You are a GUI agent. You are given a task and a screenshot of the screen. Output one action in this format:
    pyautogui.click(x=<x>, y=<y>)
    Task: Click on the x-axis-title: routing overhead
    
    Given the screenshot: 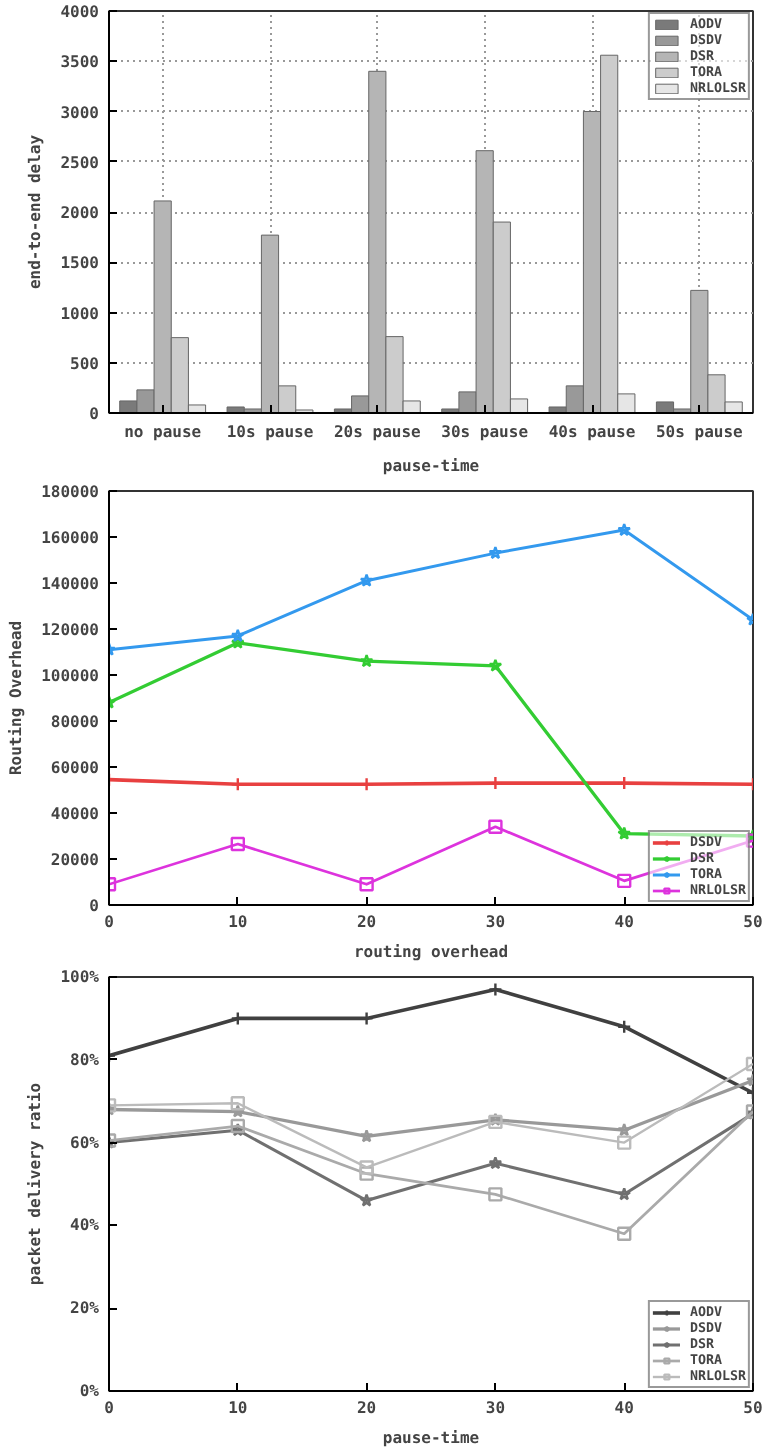 What is the action you would take?
    pyautogui.click(x=431, y=952)
    